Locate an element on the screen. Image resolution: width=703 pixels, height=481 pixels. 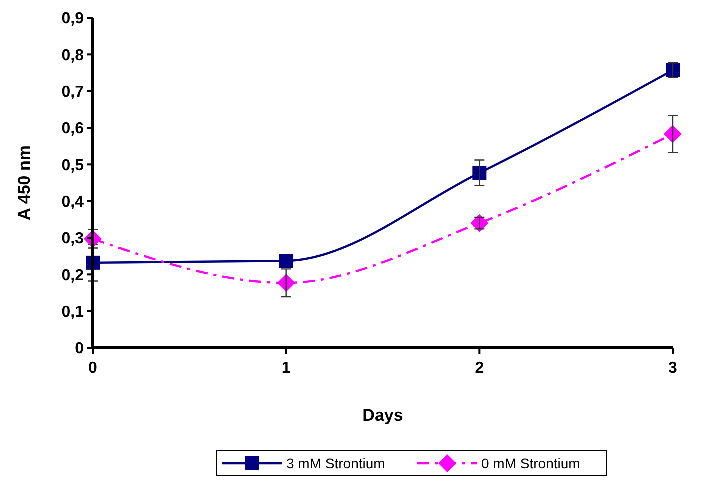
legend-label: 0 mM Strontium is located at coordinates (531, 463).